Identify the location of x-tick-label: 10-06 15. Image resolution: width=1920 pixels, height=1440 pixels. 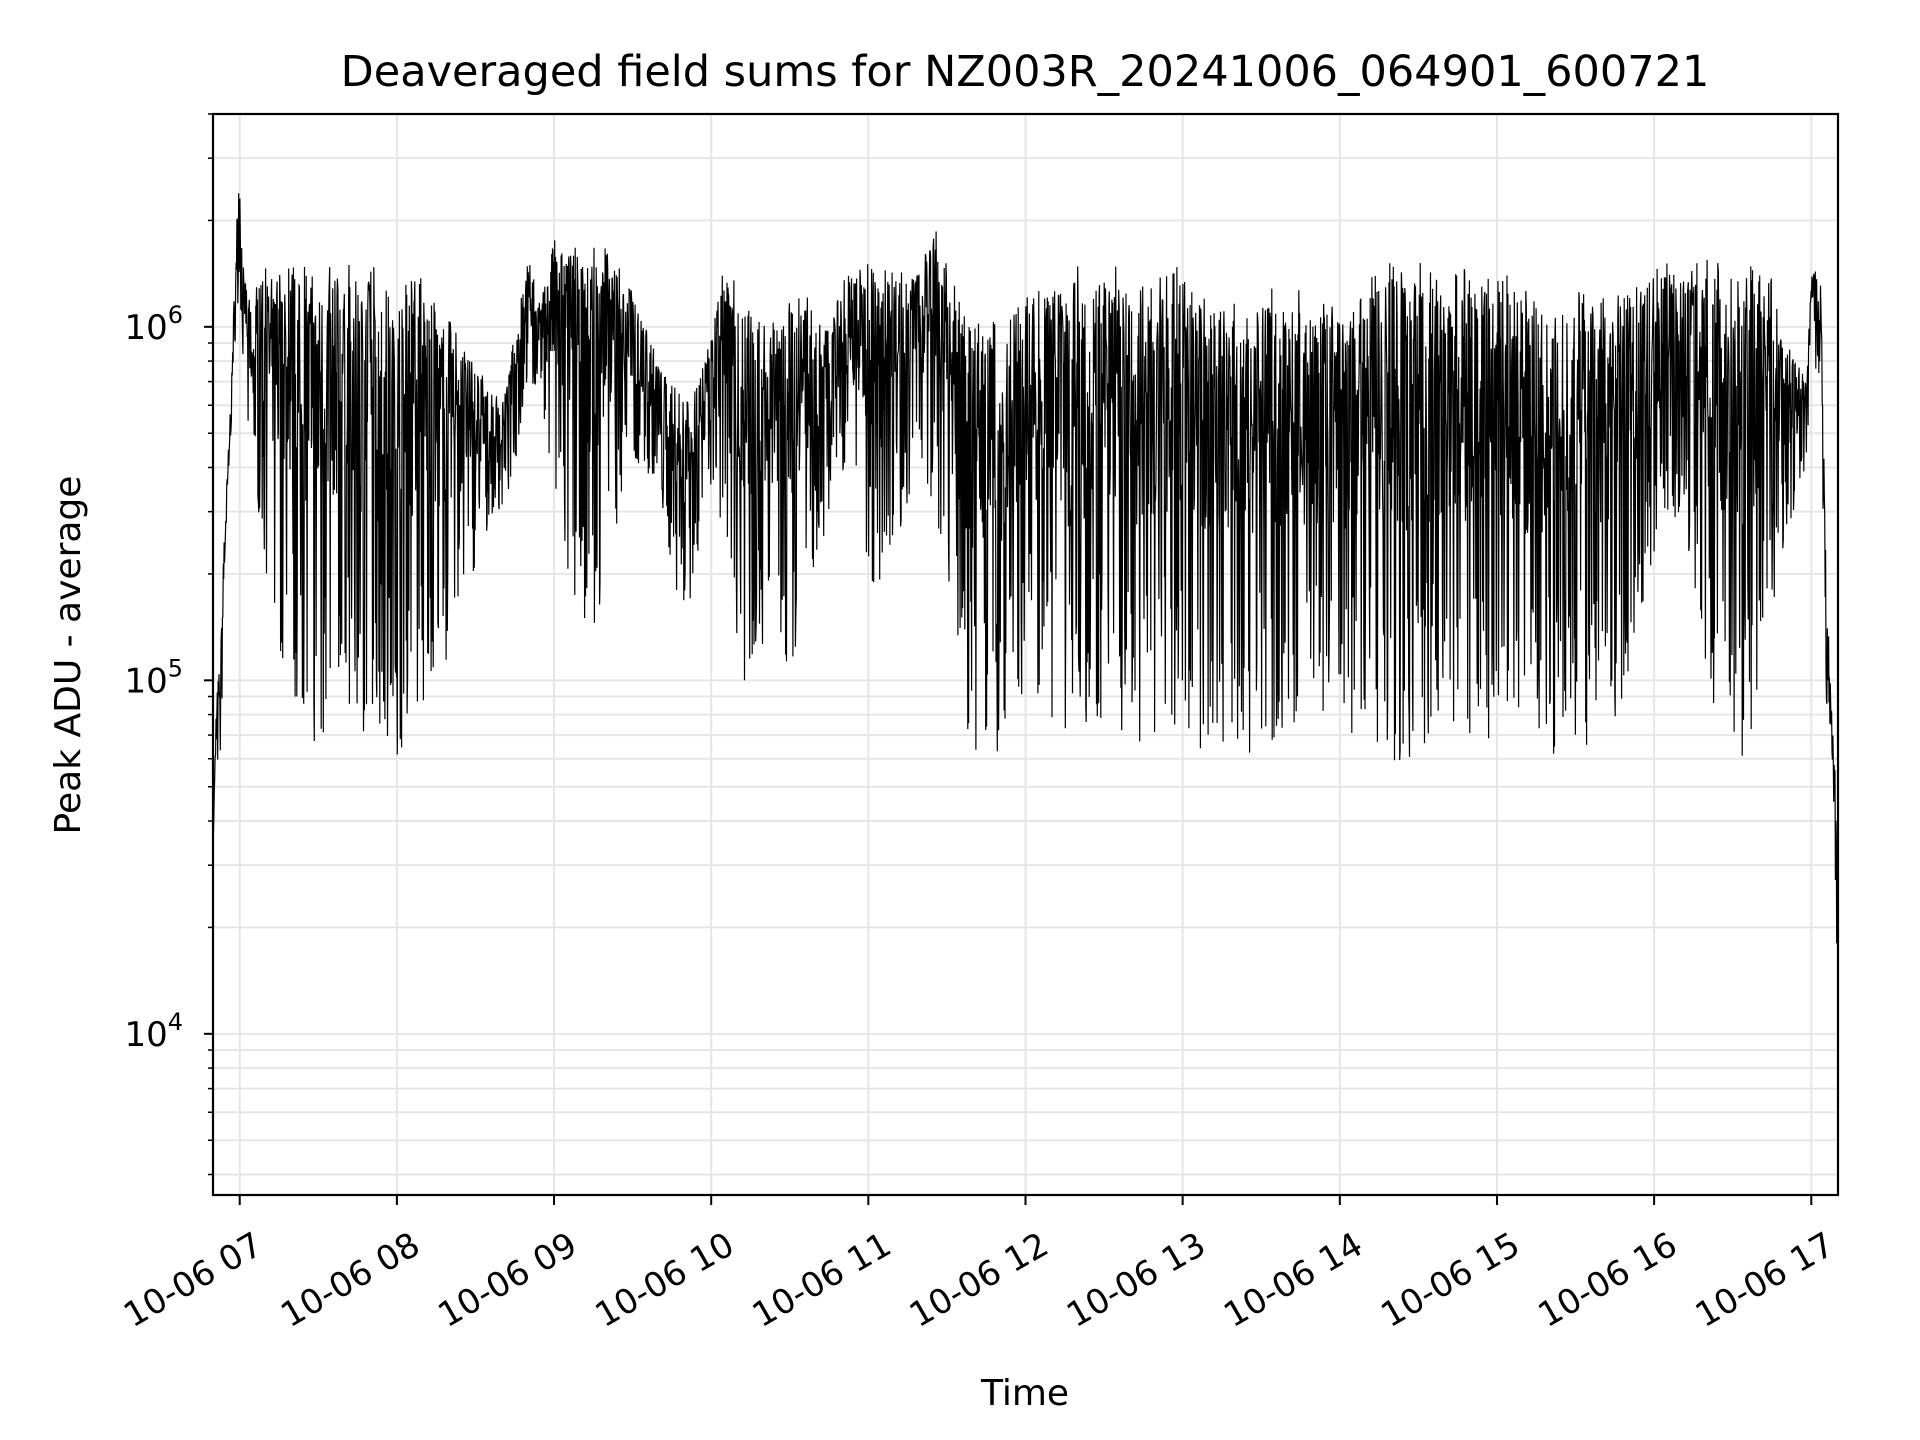
(1450, 1280).